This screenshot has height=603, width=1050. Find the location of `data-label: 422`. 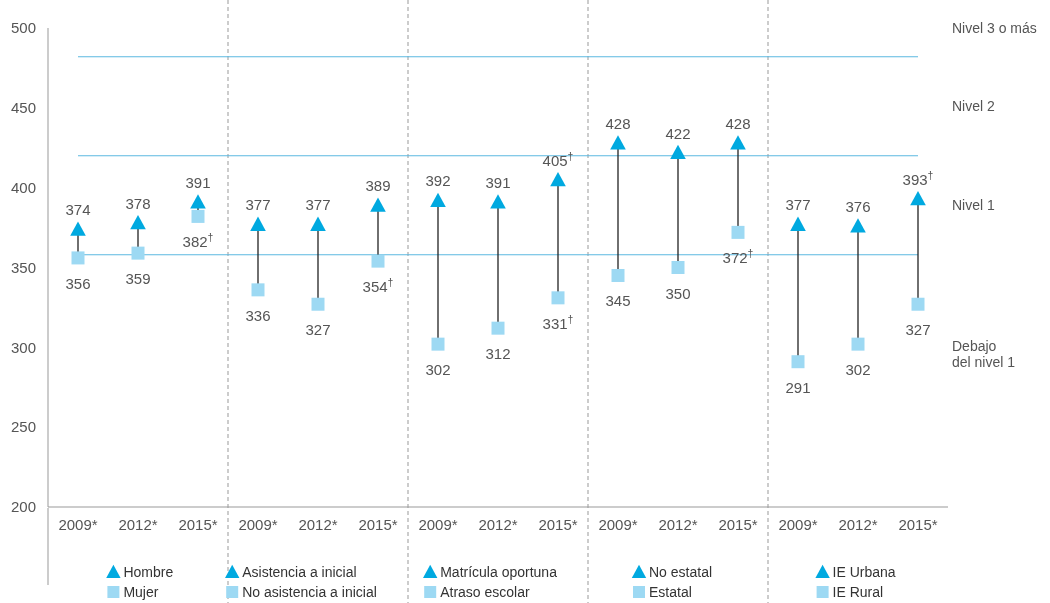

data-label: 422 is located at coordinates (678, 133).